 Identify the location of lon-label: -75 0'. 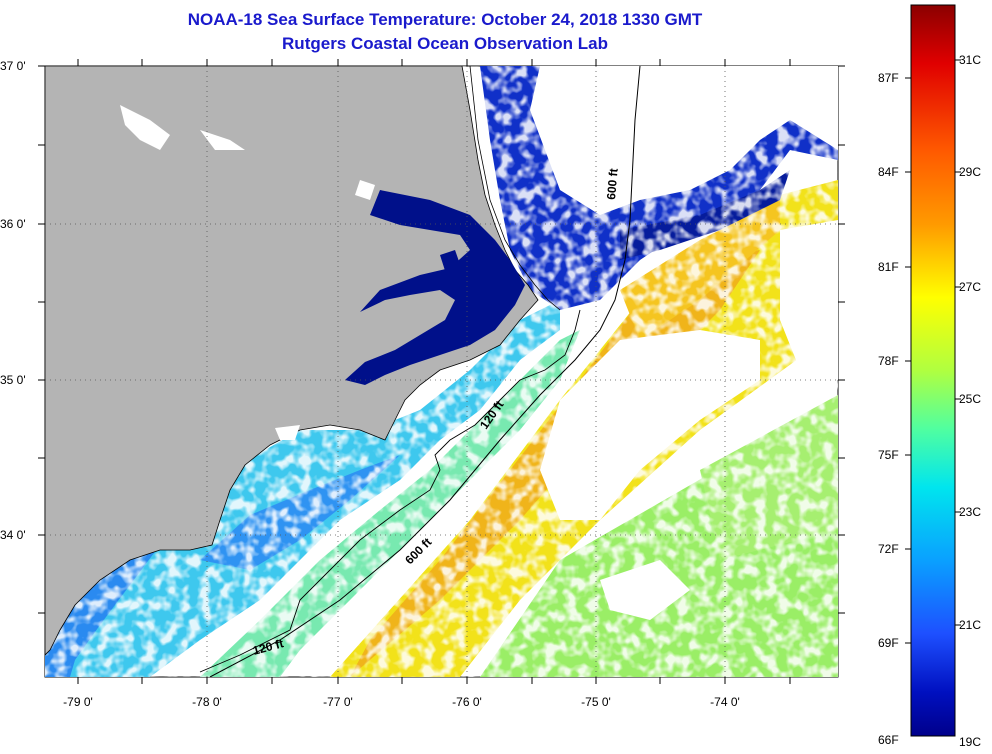
(596, 702).